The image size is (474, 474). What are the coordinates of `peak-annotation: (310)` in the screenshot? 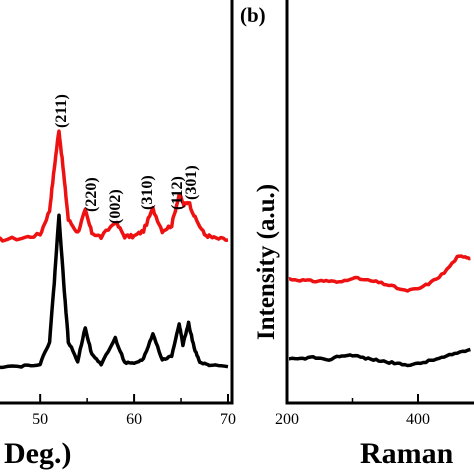 It's located at (147, 192).